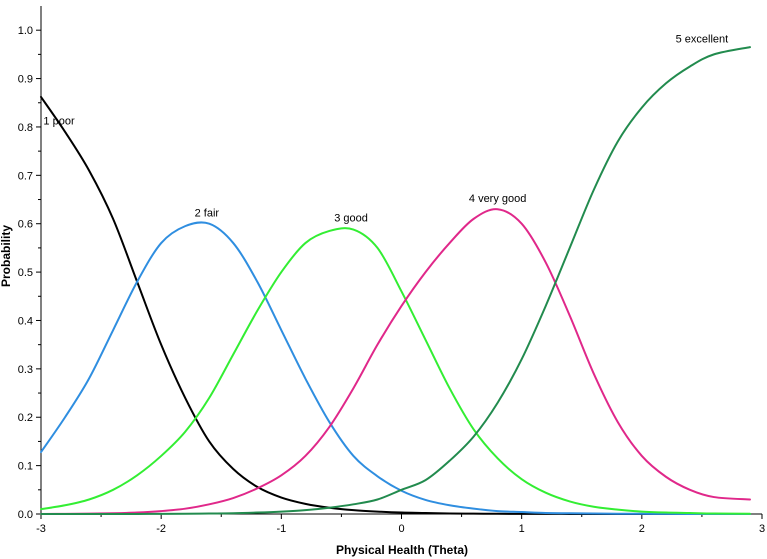  What do you see at coordinates (25, 176) in the screenshot?
I see `y-tick-label: 0.7` at bounding box center [25, 176].